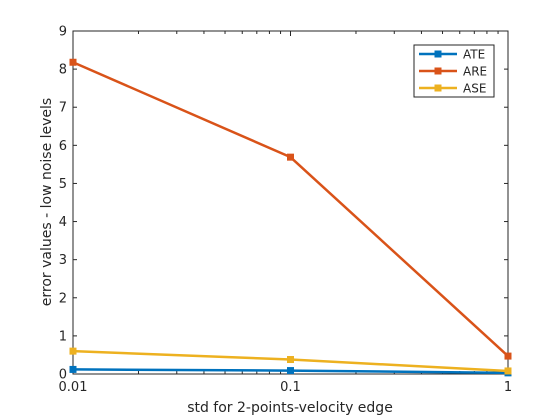 The image size is (560, 420). Describe the element at coordinates (47, 202) in the screenshot. I see `y-axis-label: error values - low noise levels` at that location.